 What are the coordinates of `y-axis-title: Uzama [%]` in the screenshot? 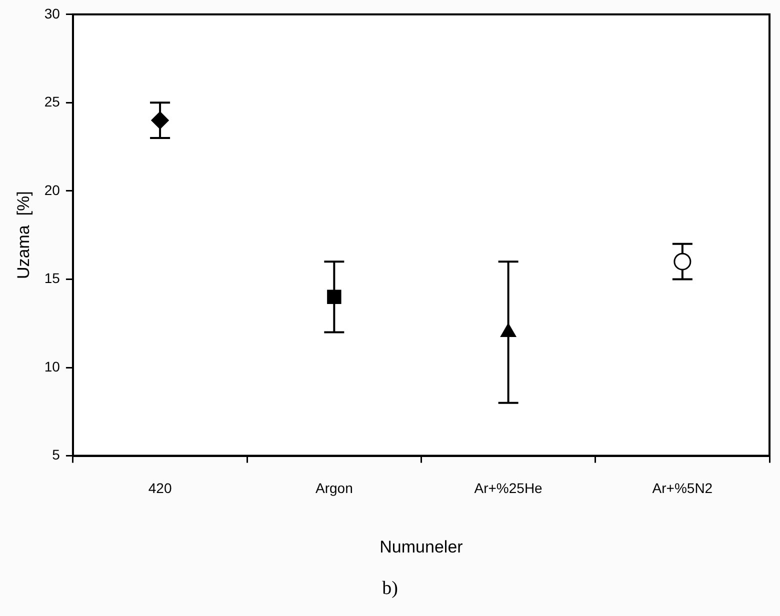 It's located at (23, 235).